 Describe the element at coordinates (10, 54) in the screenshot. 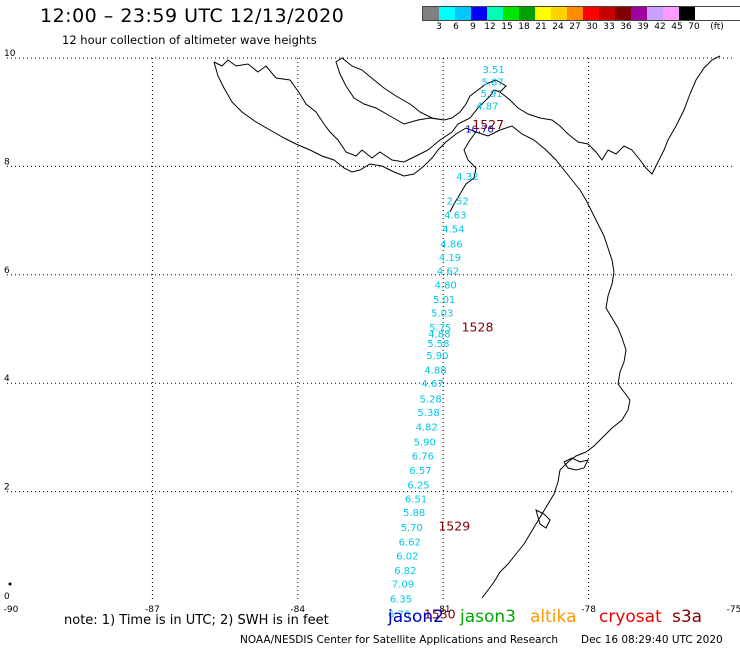

I see `y-tick-label: 10` at that location.